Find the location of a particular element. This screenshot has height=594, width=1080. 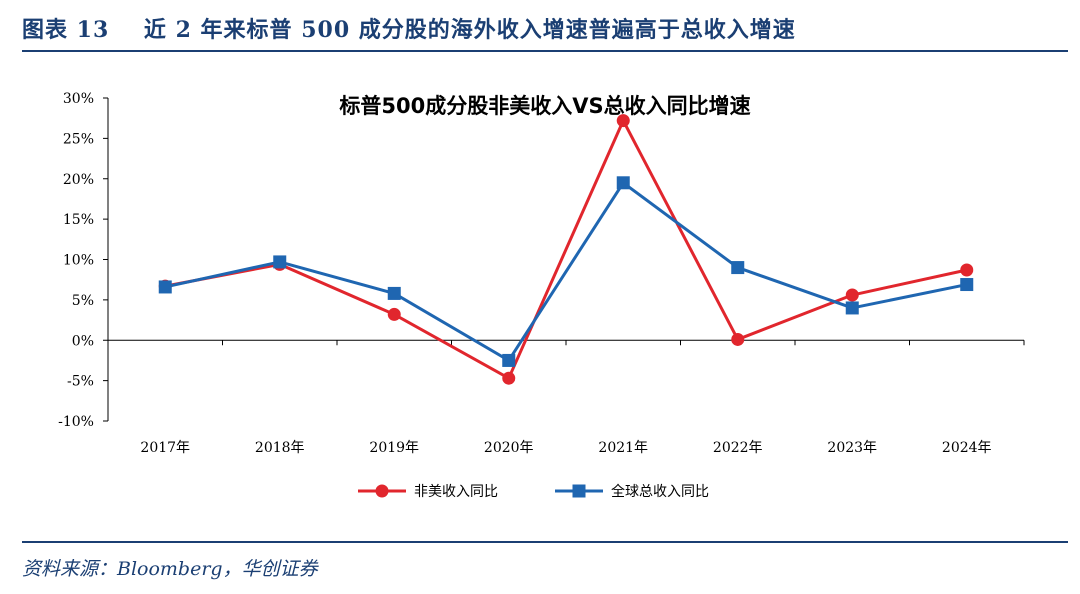

legend-label: 全球总收入同比 is located at coordinates (660, 491).